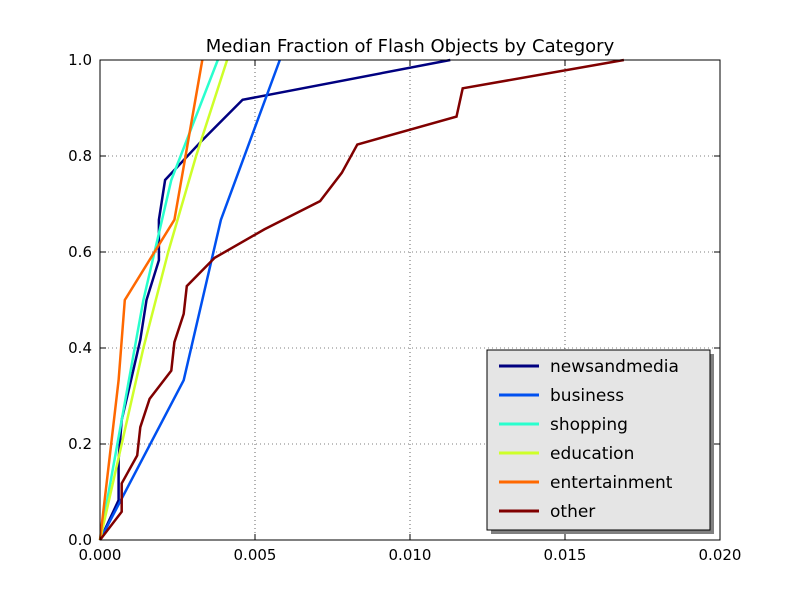  Describe the element at coordinates (255, 555) in the screenshot. I see `x-tick-label: 0.005` at that location.